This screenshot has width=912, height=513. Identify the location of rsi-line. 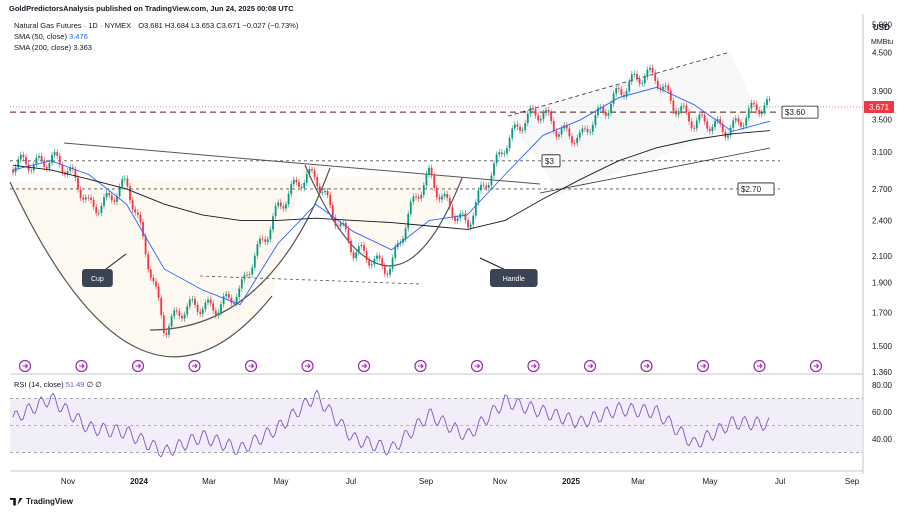
(391, 423).